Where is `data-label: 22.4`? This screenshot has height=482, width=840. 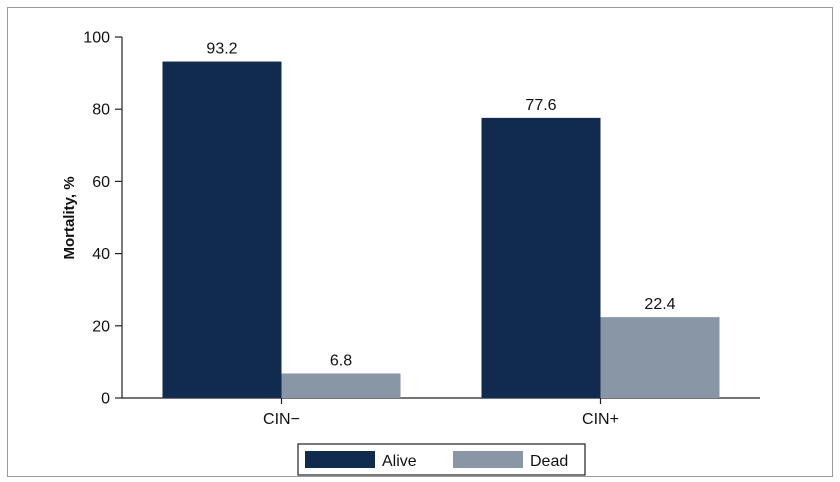
data-label: 22.4 is located at coordinates (659, 304).